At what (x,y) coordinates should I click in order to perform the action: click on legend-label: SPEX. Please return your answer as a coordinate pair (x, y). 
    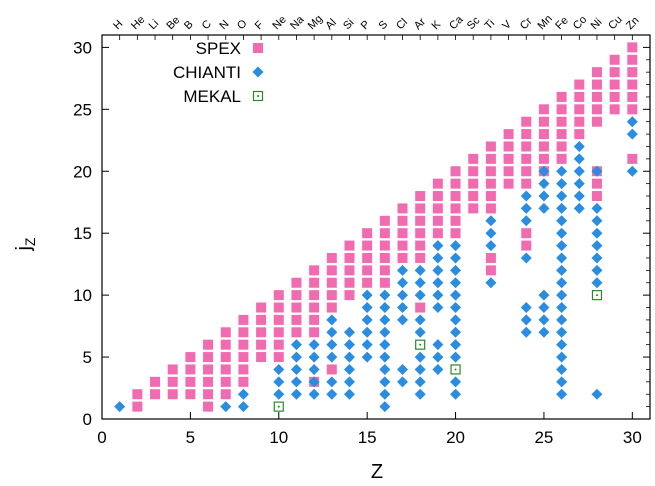
    Looking at the image, I should click on (218, 48).